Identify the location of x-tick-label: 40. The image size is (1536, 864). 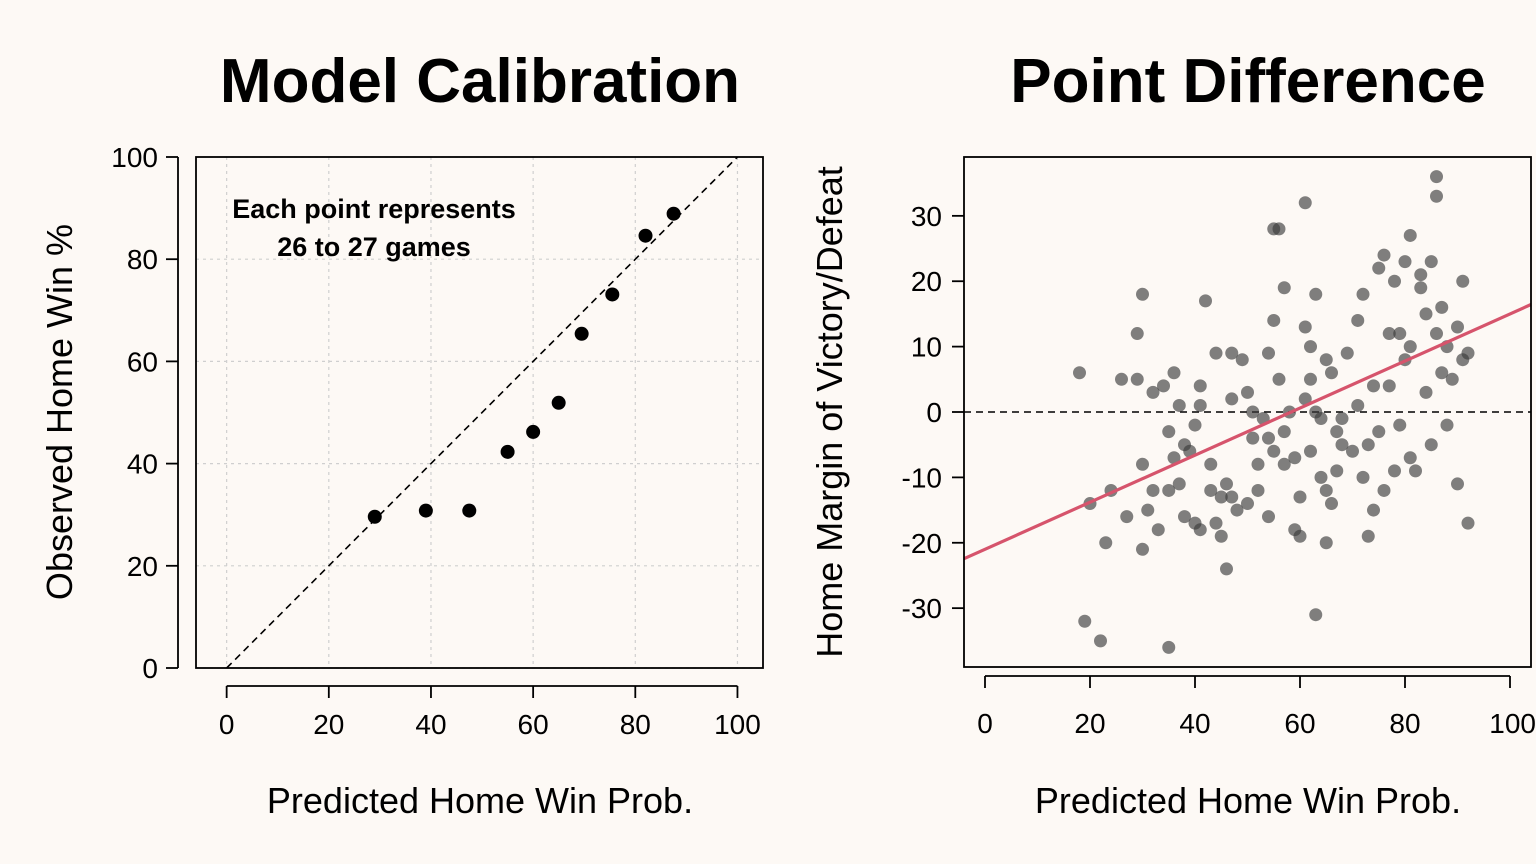
(430, 724).